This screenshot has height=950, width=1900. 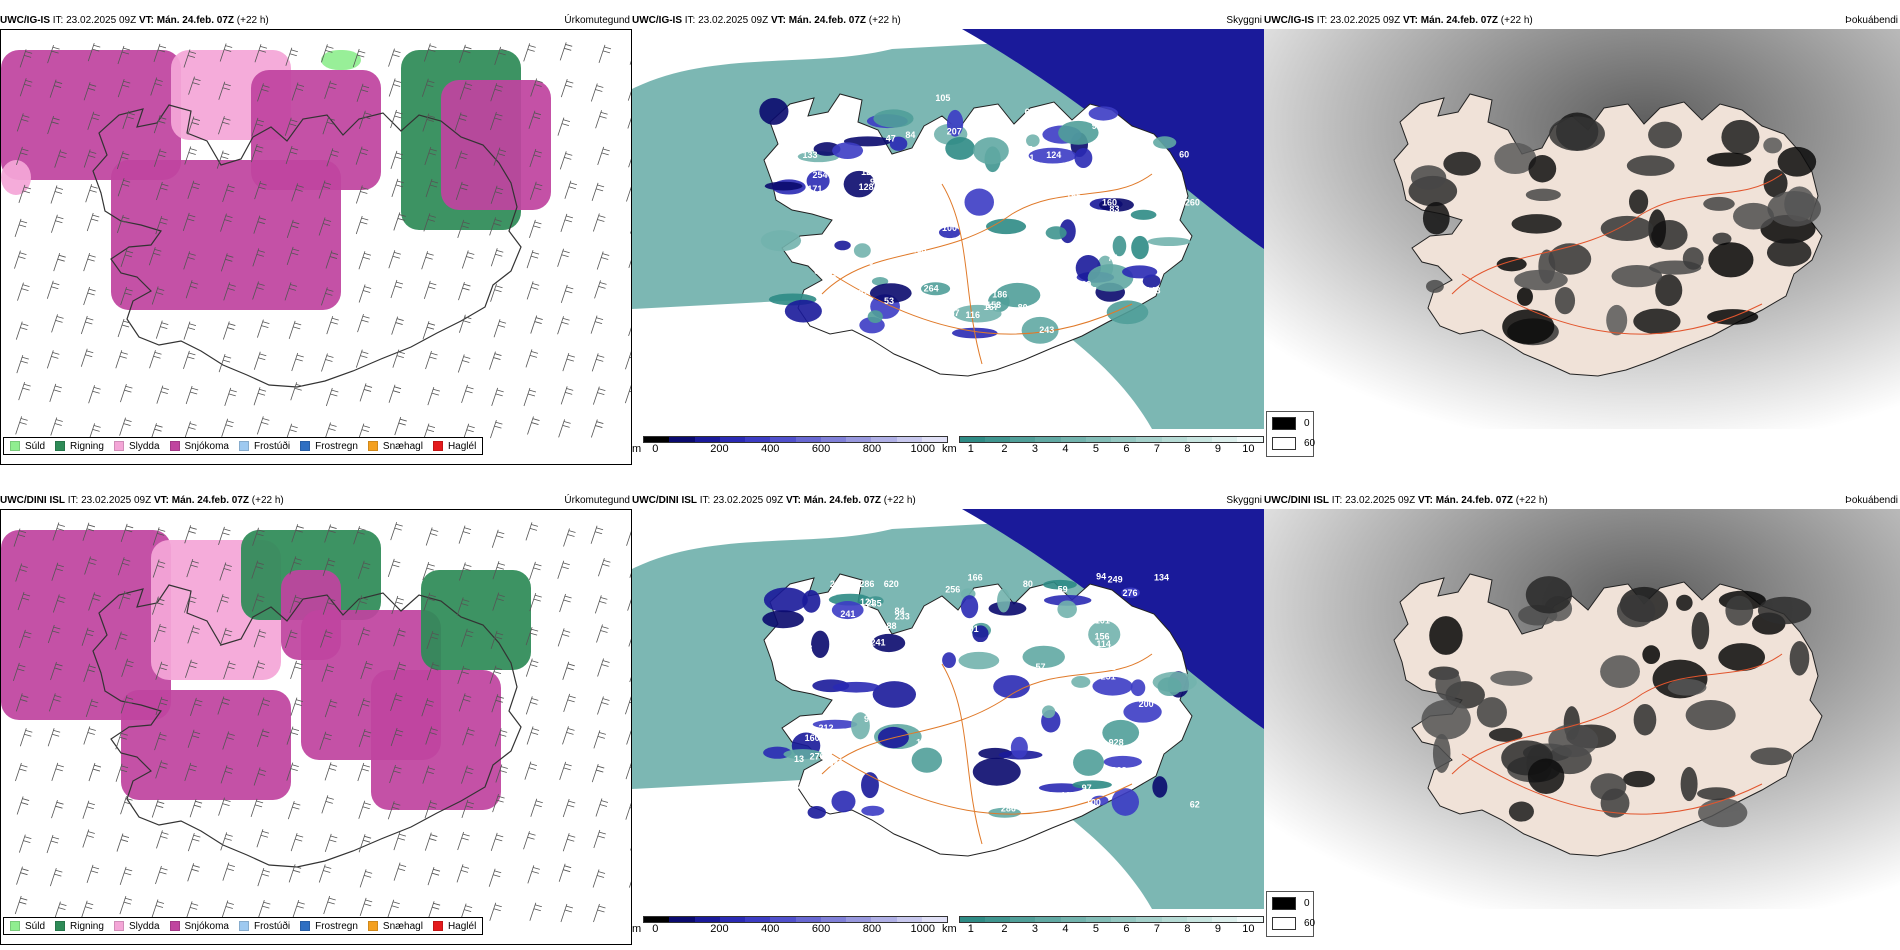 I want to click on vt-label: VT:, so click(x=146, y=20).